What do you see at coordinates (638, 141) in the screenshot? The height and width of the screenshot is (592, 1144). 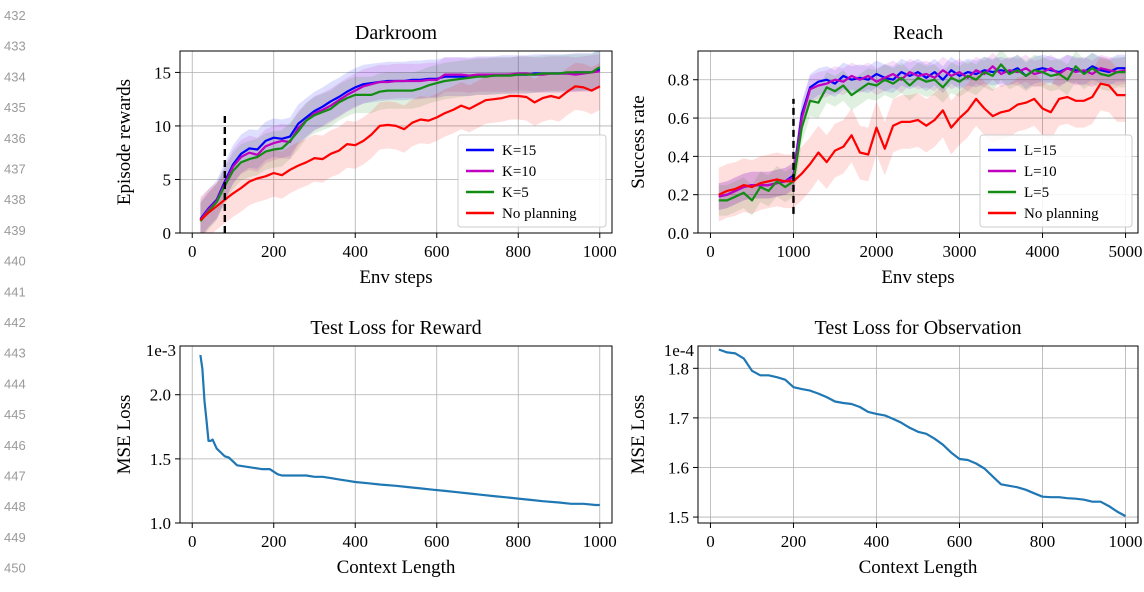 I see `y-axis-label: Success rate` at bounding box center [638, 141].